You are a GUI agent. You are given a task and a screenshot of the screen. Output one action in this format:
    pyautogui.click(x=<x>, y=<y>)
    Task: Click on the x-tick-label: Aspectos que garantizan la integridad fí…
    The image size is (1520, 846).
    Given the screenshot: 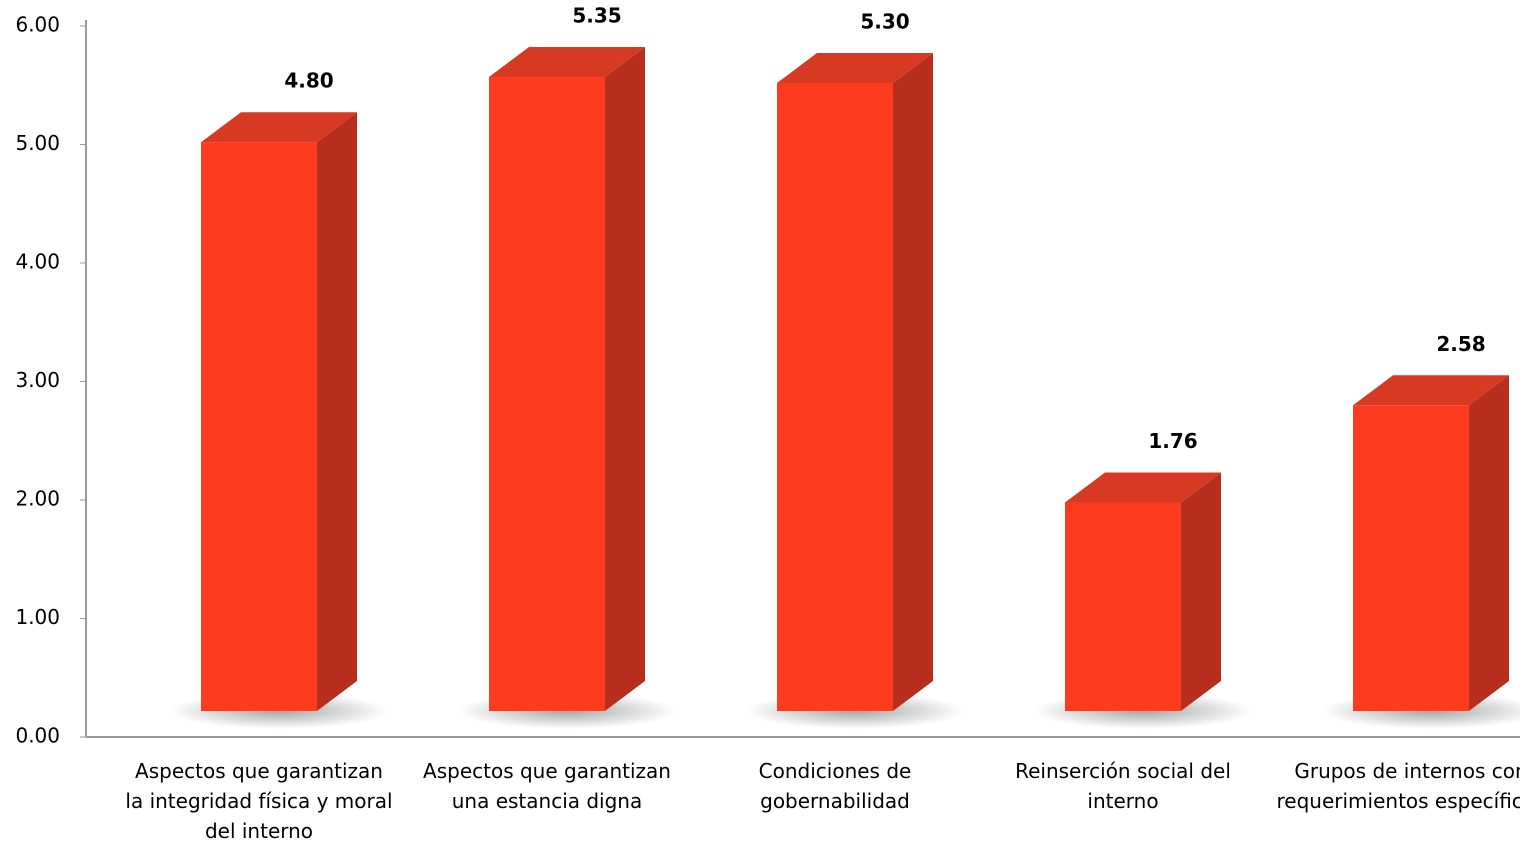 What is the action you would take?
    pyautogui.click(x=259, y=801)
    